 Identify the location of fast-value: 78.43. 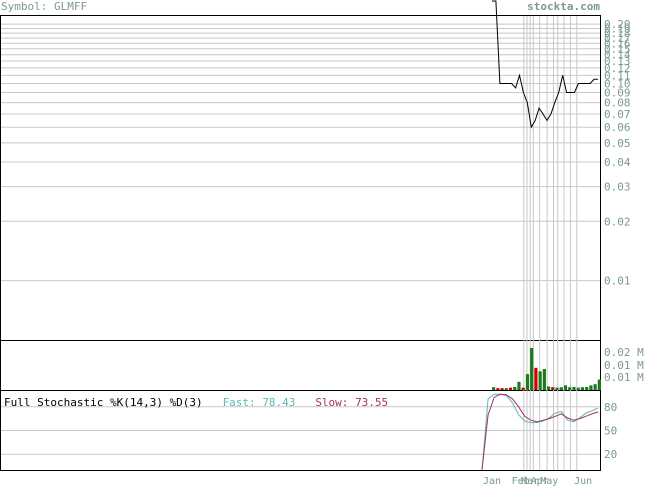
(279, 402).